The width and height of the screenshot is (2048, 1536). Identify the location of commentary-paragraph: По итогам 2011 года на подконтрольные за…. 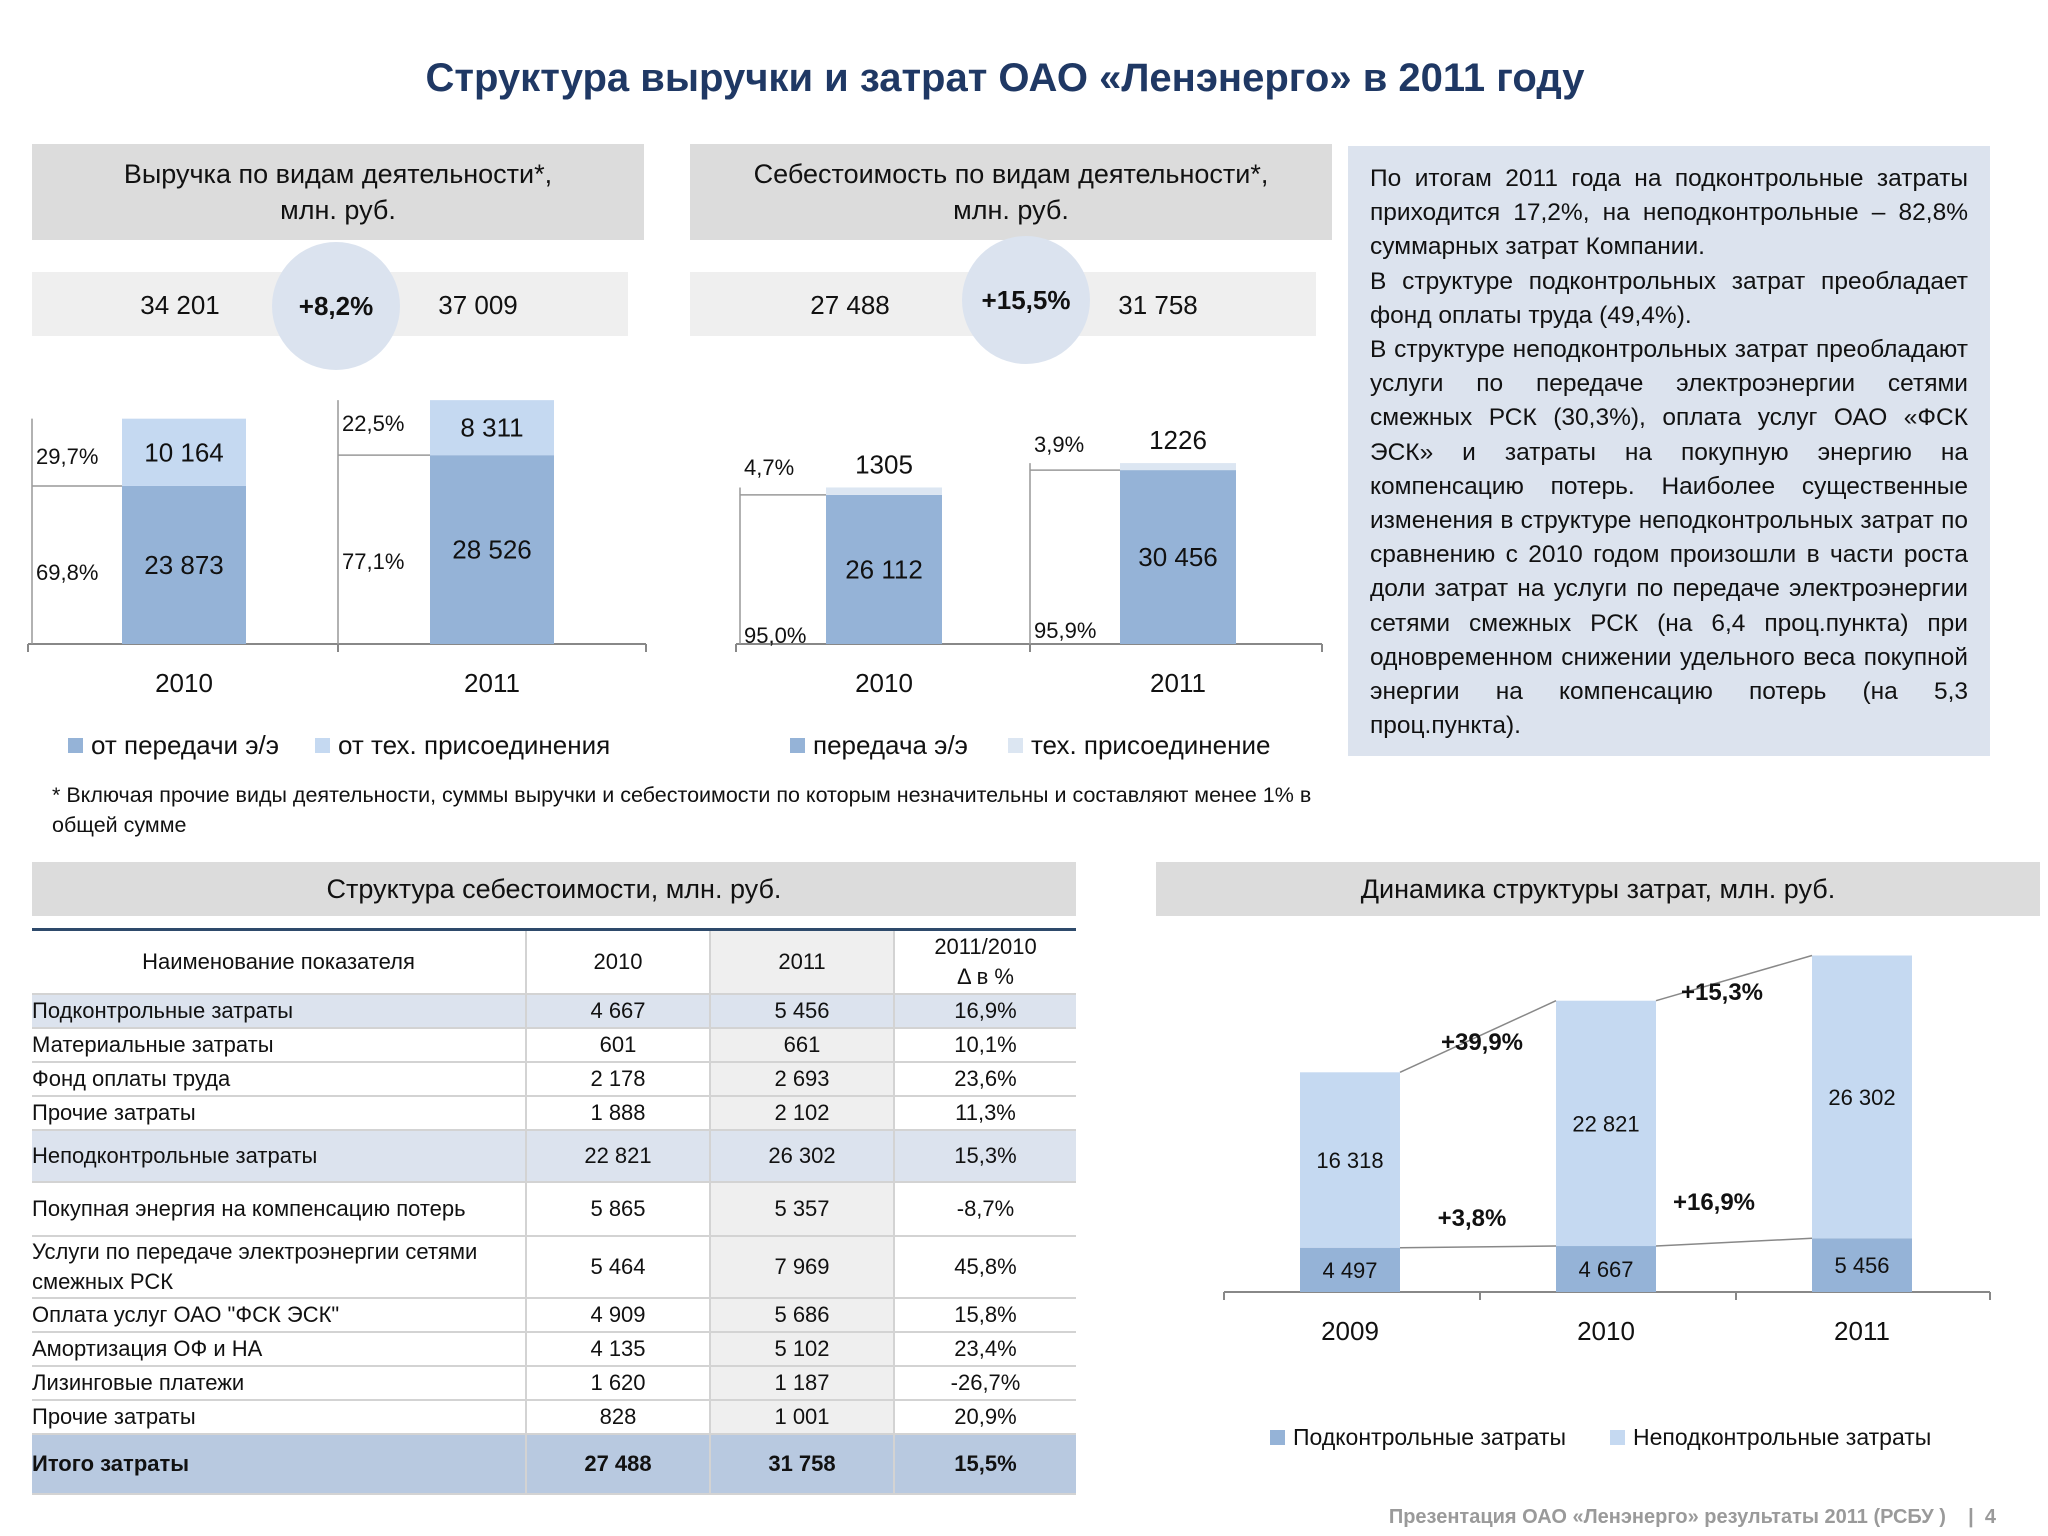
(1669, 213).